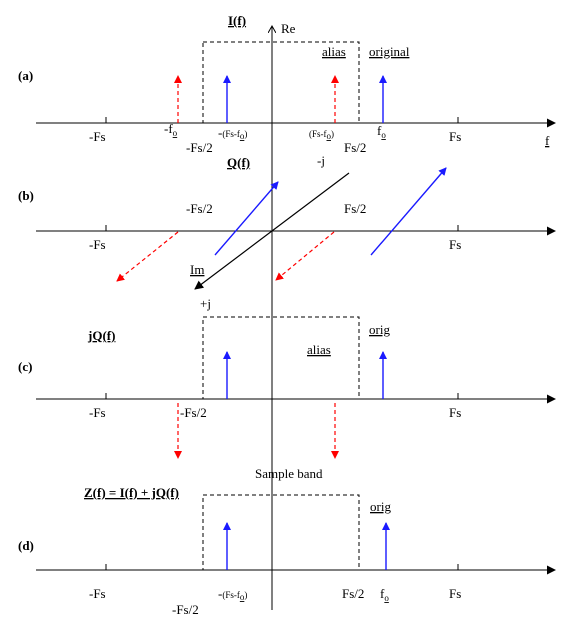 This screenshot has height=625, width=580. I want to click on panel-b-title: Q(f), so click(238, 162).